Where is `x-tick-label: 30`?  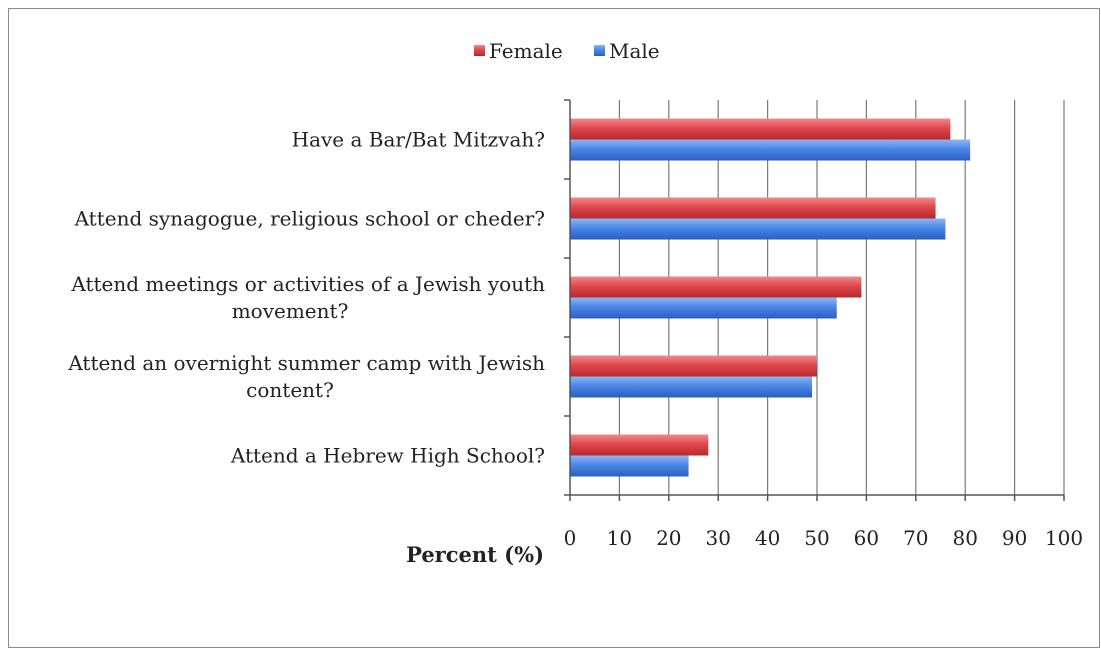
x-tick-label: 30 is located at coordinates (717, 538).